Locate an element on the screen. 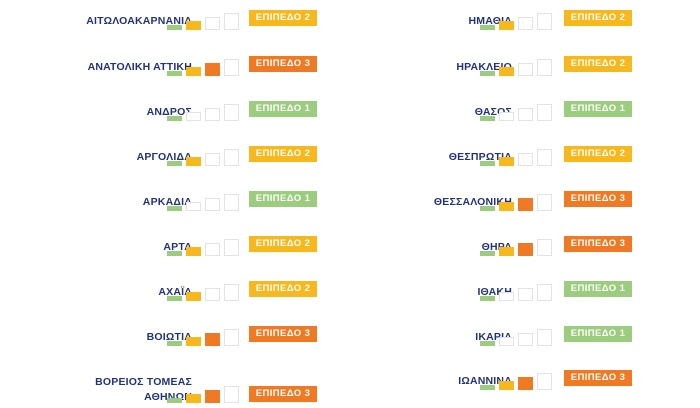  region-row: ΑΝΔΡΟΣ ΕΠΙΠΕΔΟ 1 is located at coordinates (165, 113).